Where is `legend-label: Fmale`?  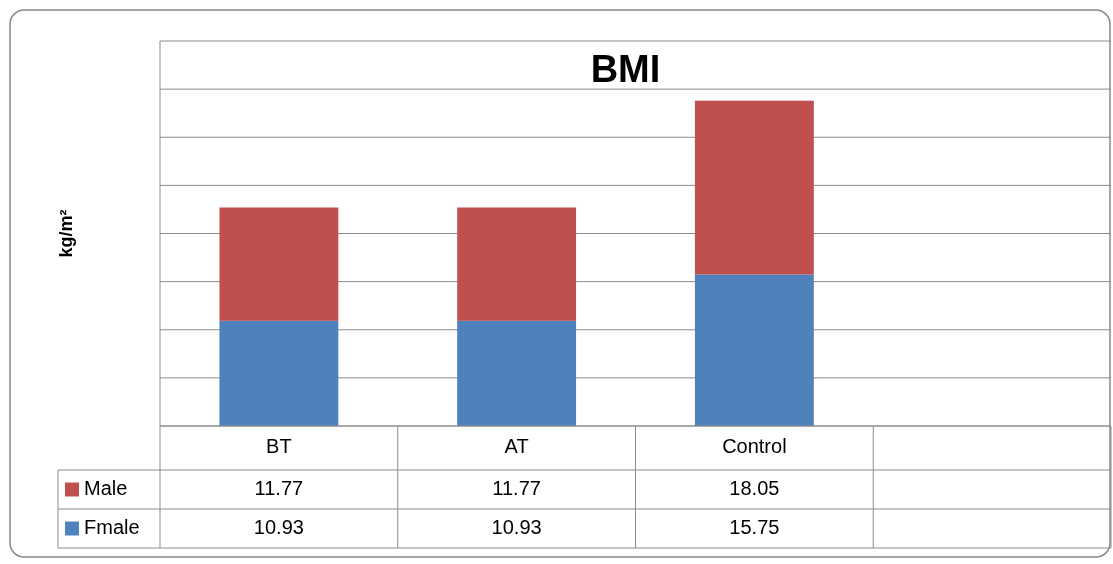
legend-label: Fmale is located at coordinates (112, 526).